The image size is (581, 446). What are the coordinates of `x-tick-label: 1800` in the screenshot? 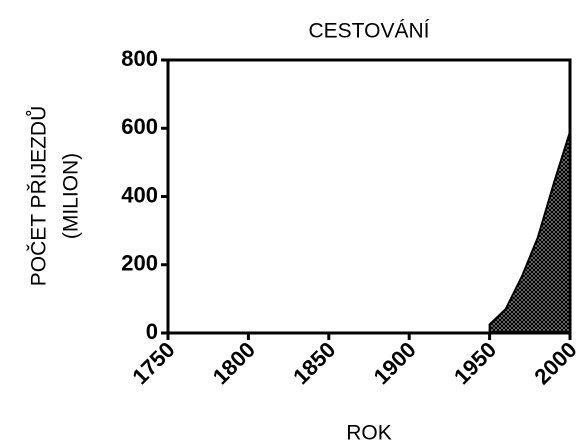 It's located at (234, 363).